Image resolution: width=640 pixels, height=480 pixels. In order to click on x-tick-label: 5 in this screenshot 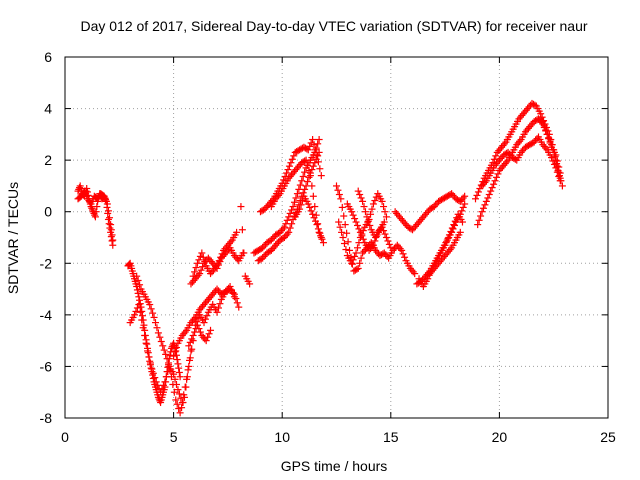, I will do `click(174, 437)`.